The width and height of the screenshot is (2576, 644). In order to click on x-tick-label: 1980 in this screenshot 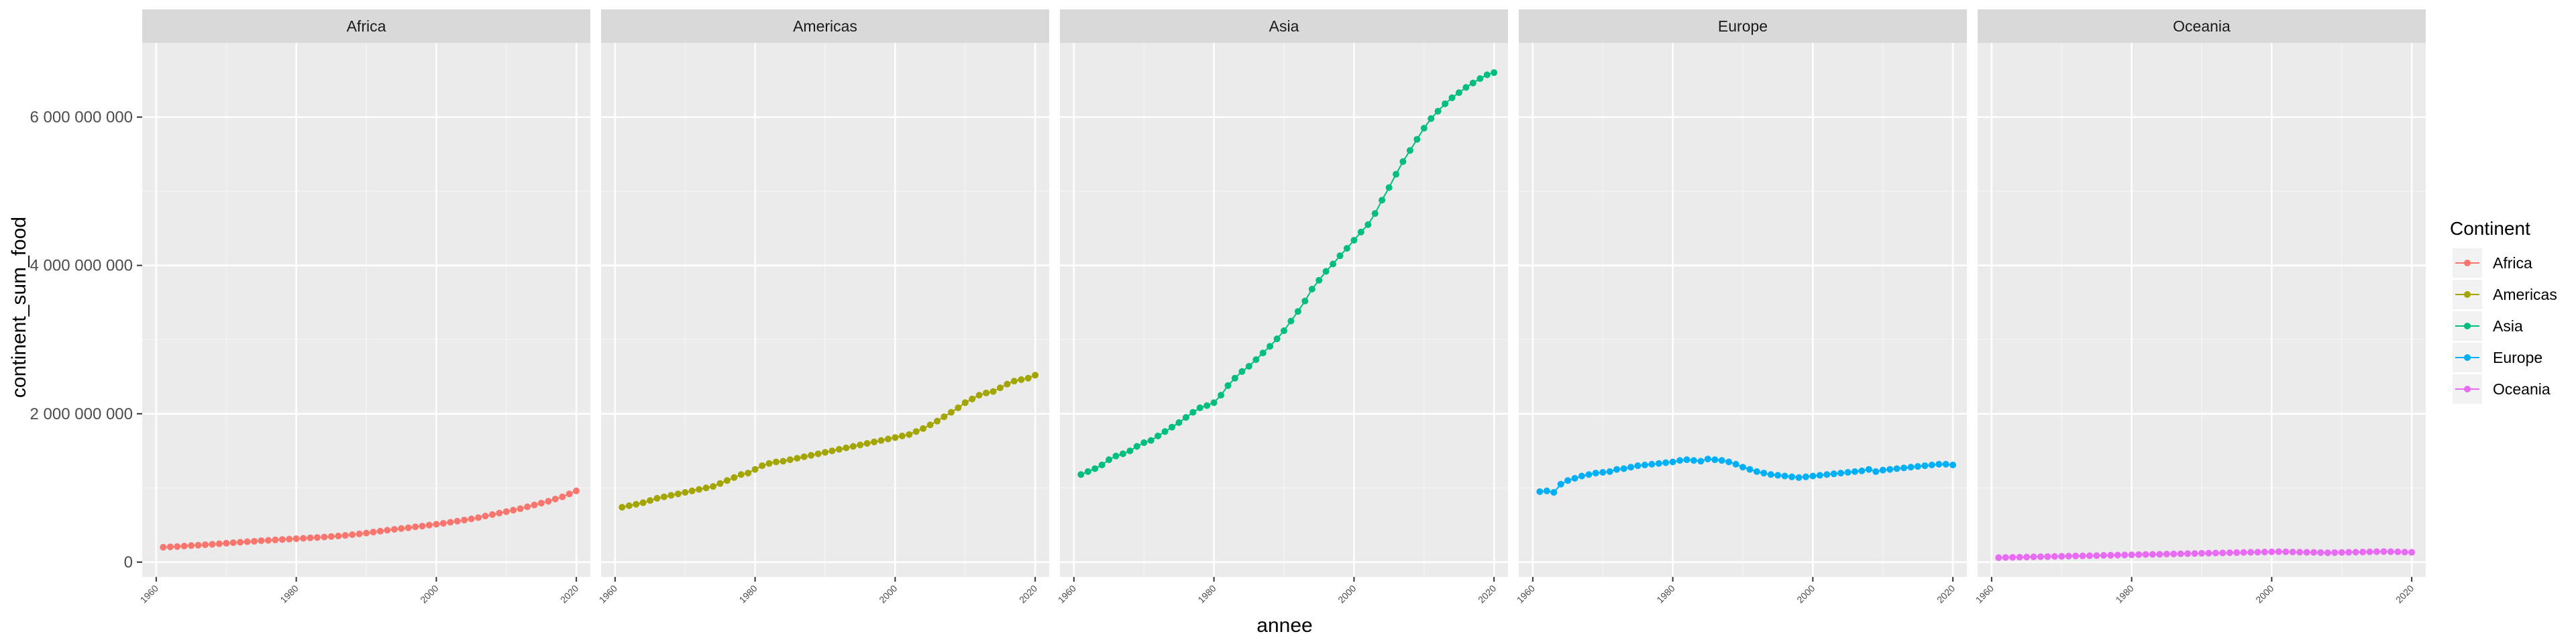, I will do `click(748, 594)`.